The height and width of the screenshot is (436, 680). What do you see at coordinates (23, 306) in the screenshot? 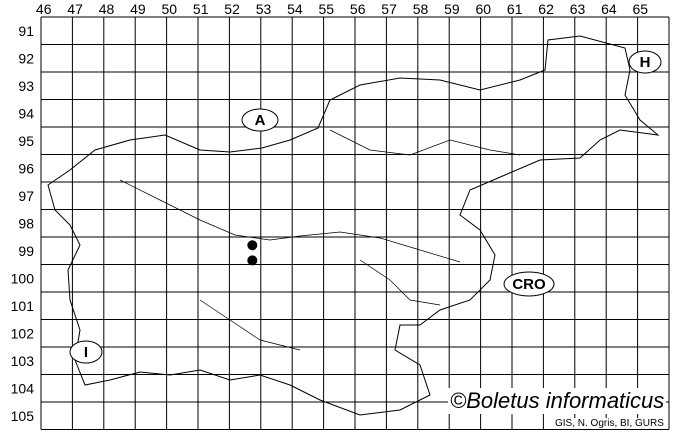
I see `row-label: 101` at bounding box center [23, 306].